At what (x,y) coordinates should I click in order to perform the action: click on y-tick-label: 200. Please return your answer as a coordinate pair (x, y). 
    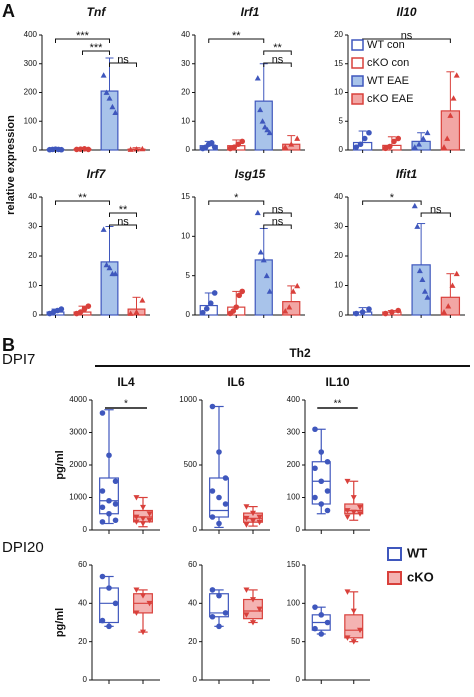
    Looking at the image, I should click on (31, 92).